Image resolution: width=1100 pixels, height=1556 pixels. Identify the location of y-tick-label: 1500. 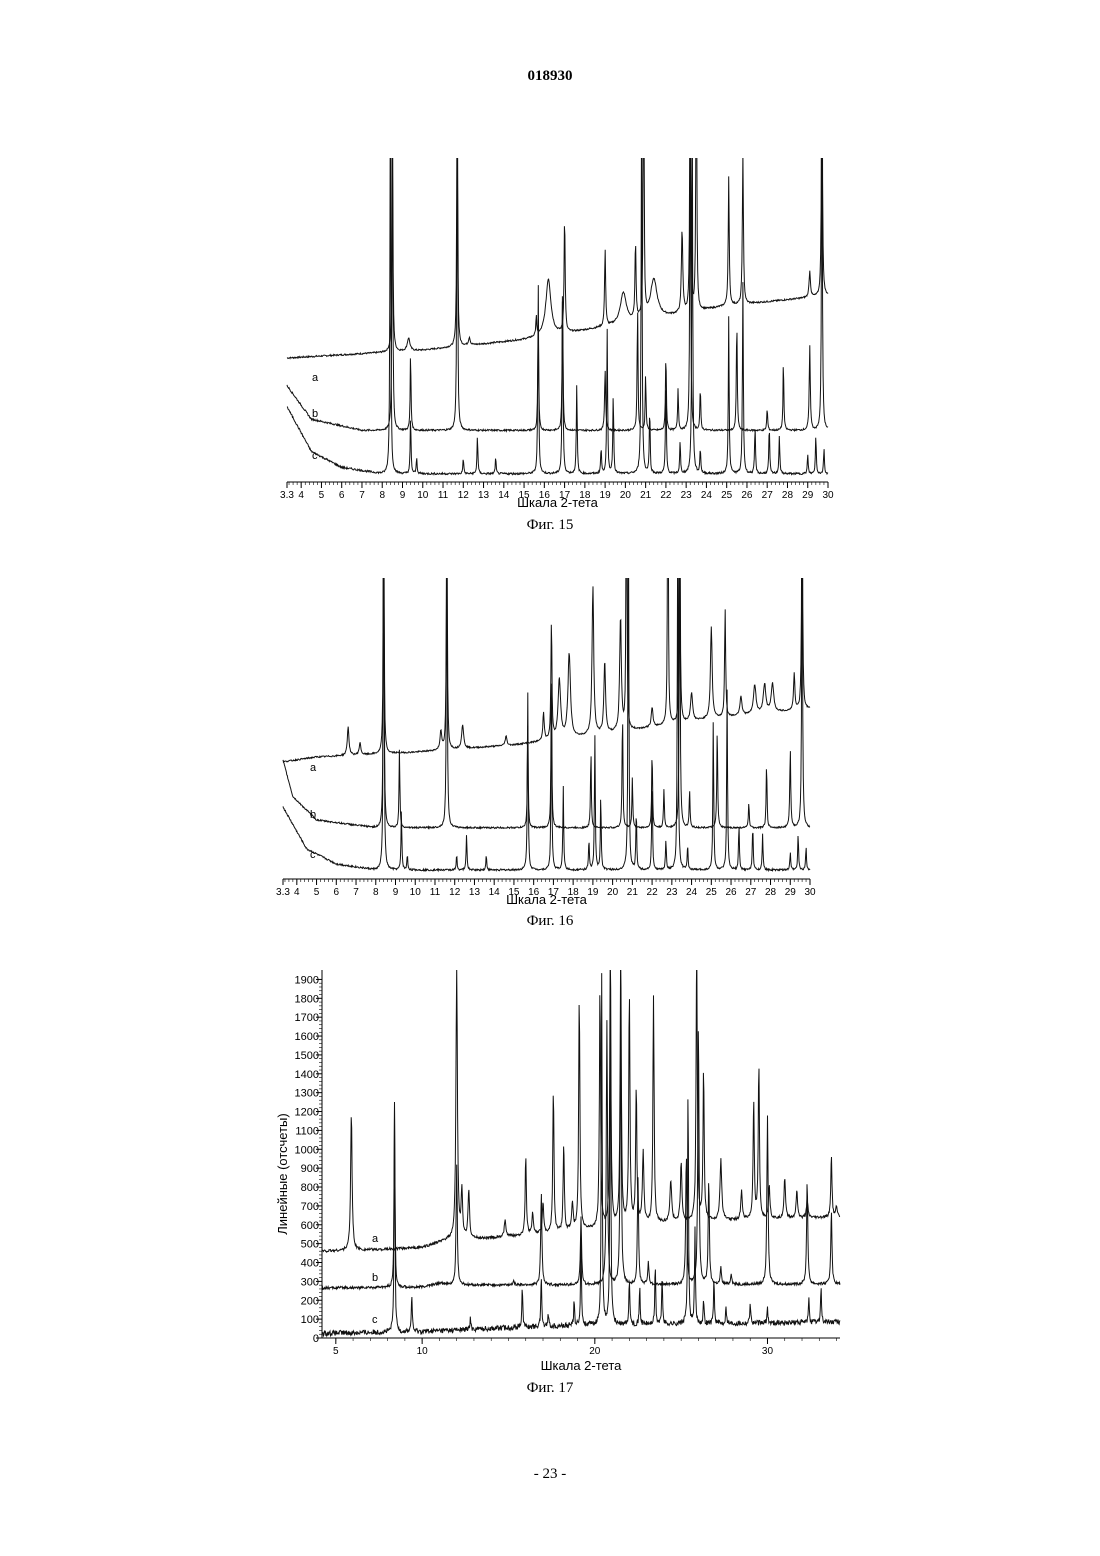
(307, 1056).